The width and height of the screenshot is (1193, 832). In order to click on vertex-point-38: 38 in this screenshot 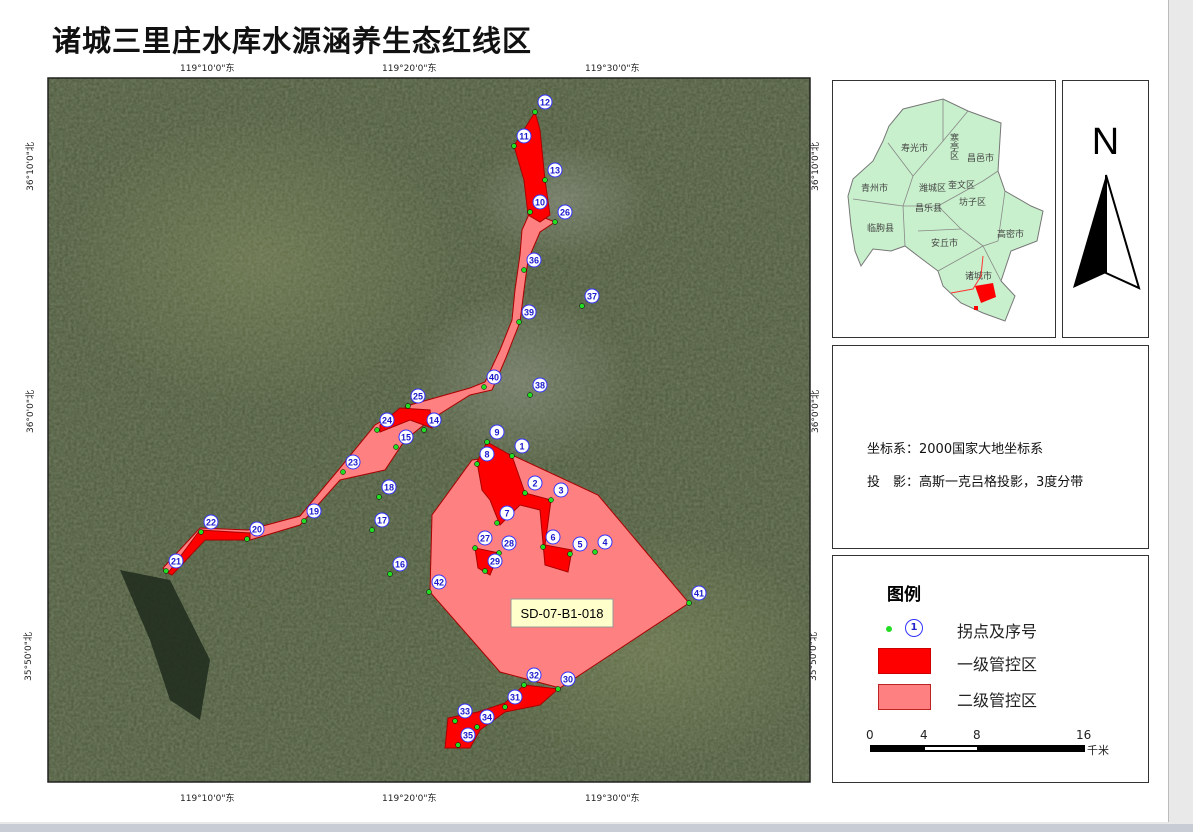, I will do `click(537, 387)`.